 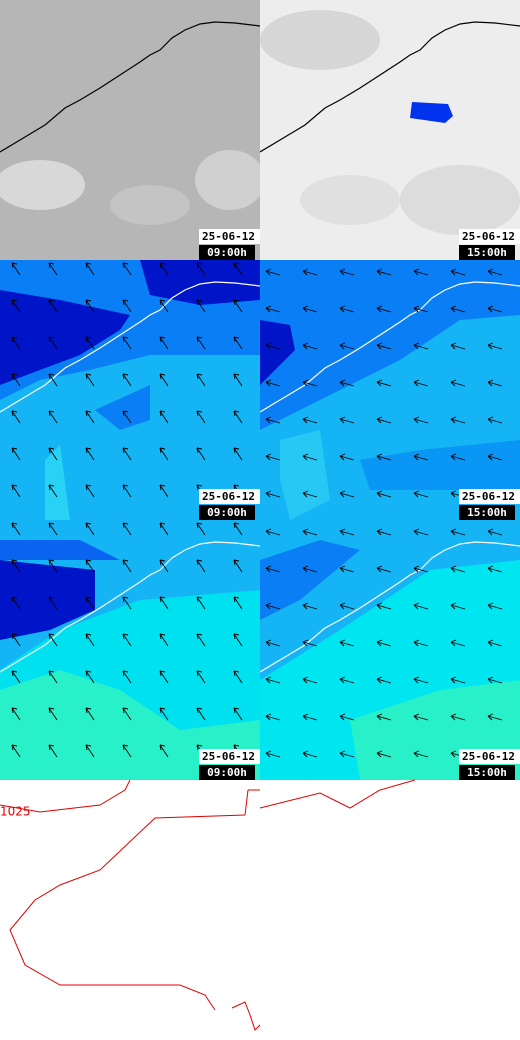 I want to click on map-panel-overlay: 25-06-12 09:00h, so click(x=130, y=140).